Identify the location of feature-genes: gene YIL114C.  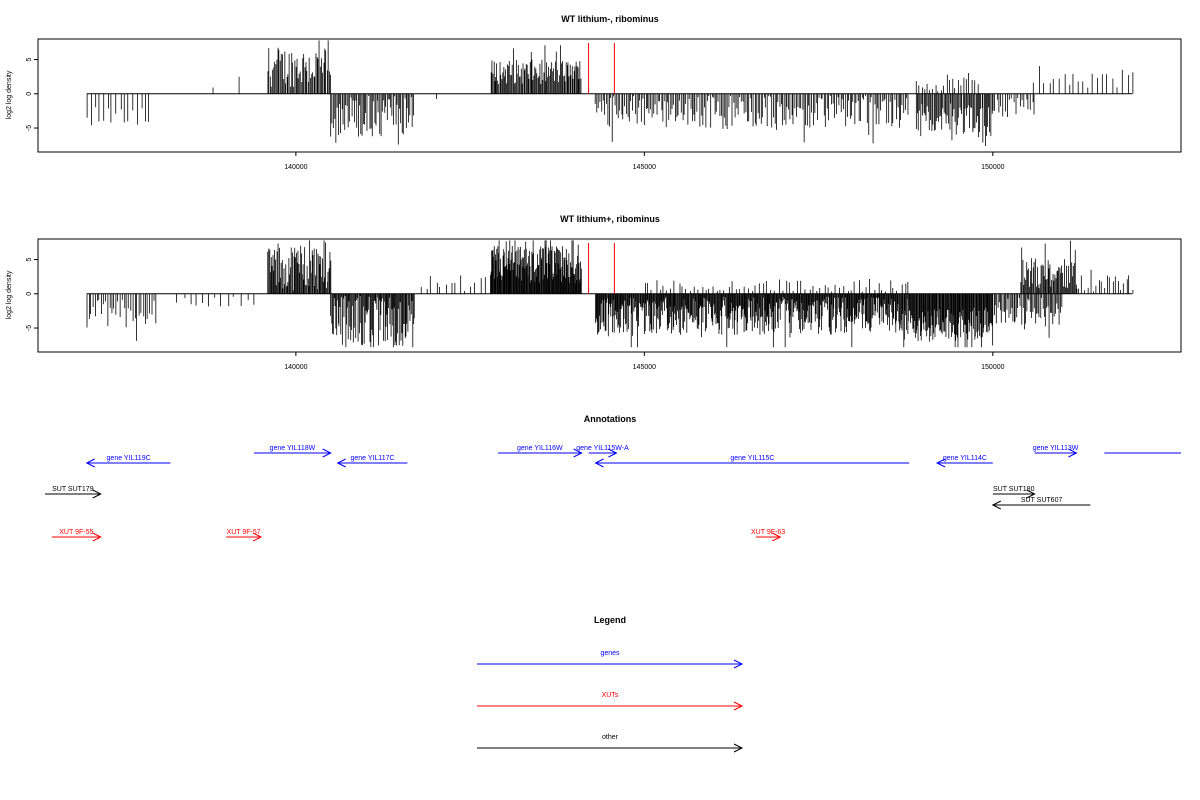
(964, 461).